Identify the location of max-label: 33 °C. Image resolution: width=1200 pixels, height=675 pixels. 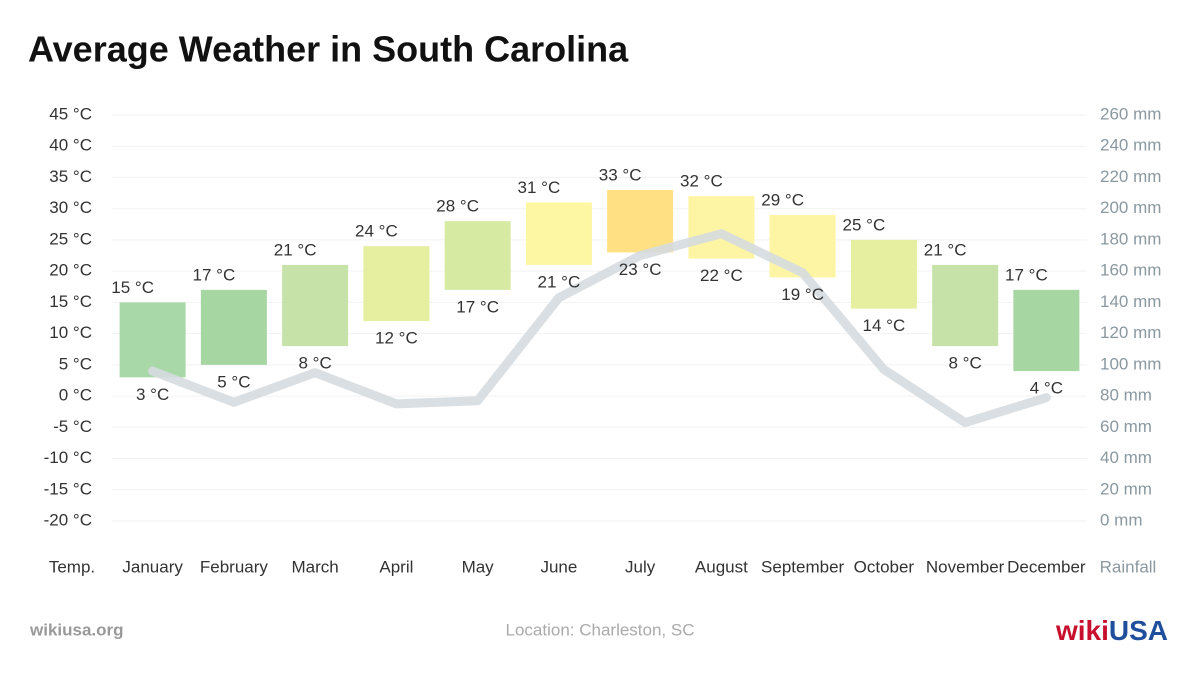
(620, 174).